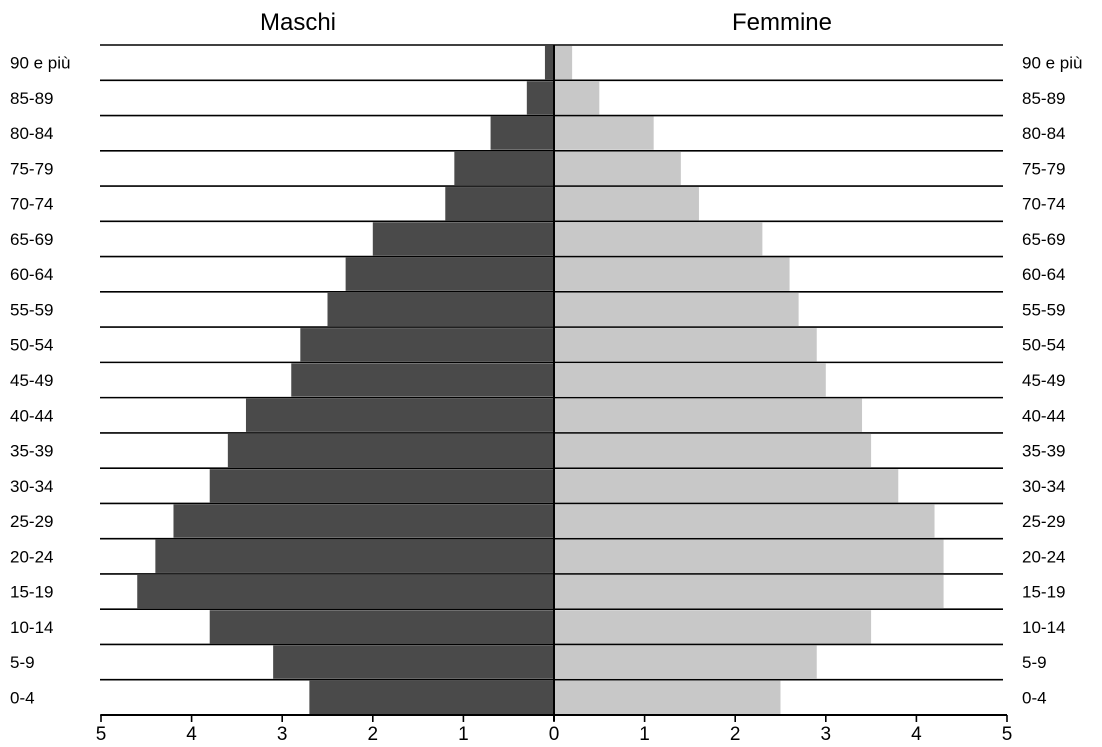 This screenshot has height=747, width=1102. I want to click on age-label-left: 0-4, so click(22, 697).